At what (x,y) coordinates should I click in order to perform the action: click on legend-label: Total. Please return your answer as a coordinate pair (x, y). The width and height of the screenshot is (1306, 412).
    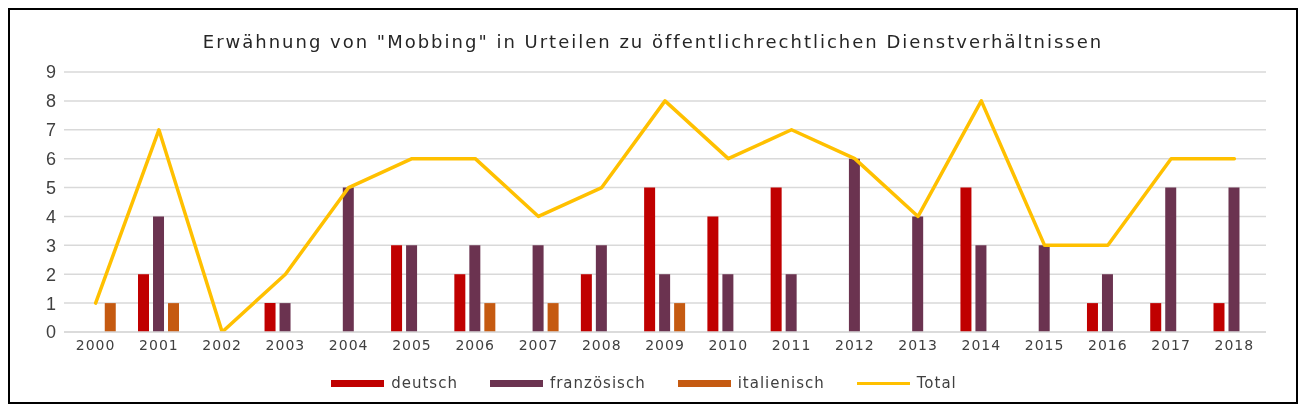
    Looking at the image, I should click on (936, 383).